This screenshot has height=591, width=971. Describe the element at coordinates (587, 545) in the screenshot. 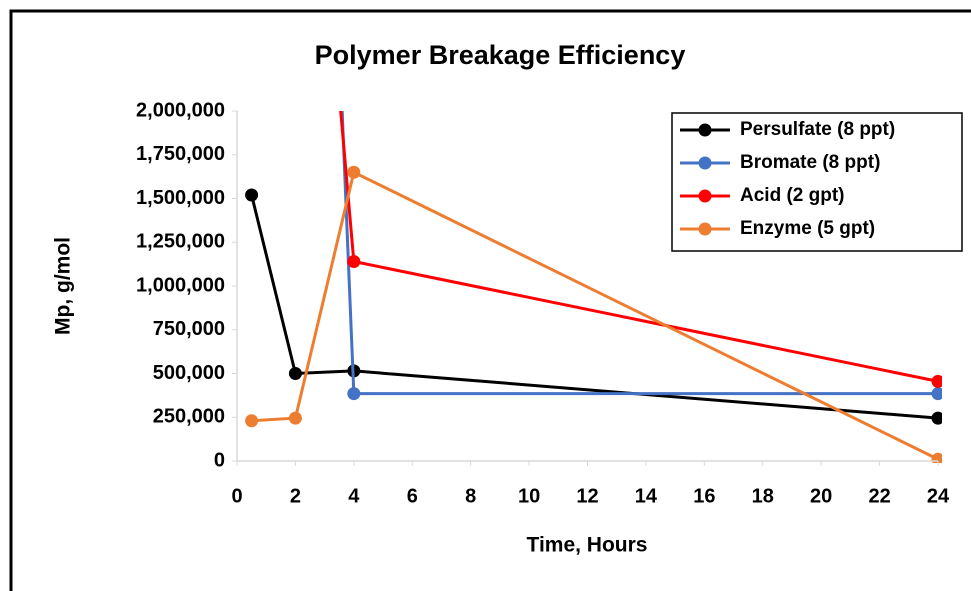

I see `x-axis-label: Time, Hours` at that location.